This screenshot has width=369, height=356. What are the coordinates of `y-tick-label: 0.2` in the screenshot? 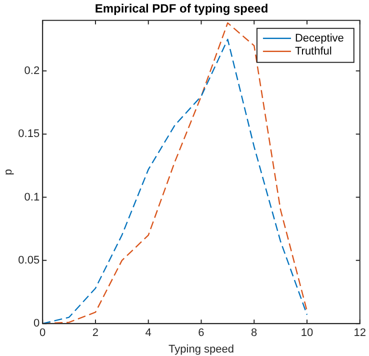 It's located at (32, 70).